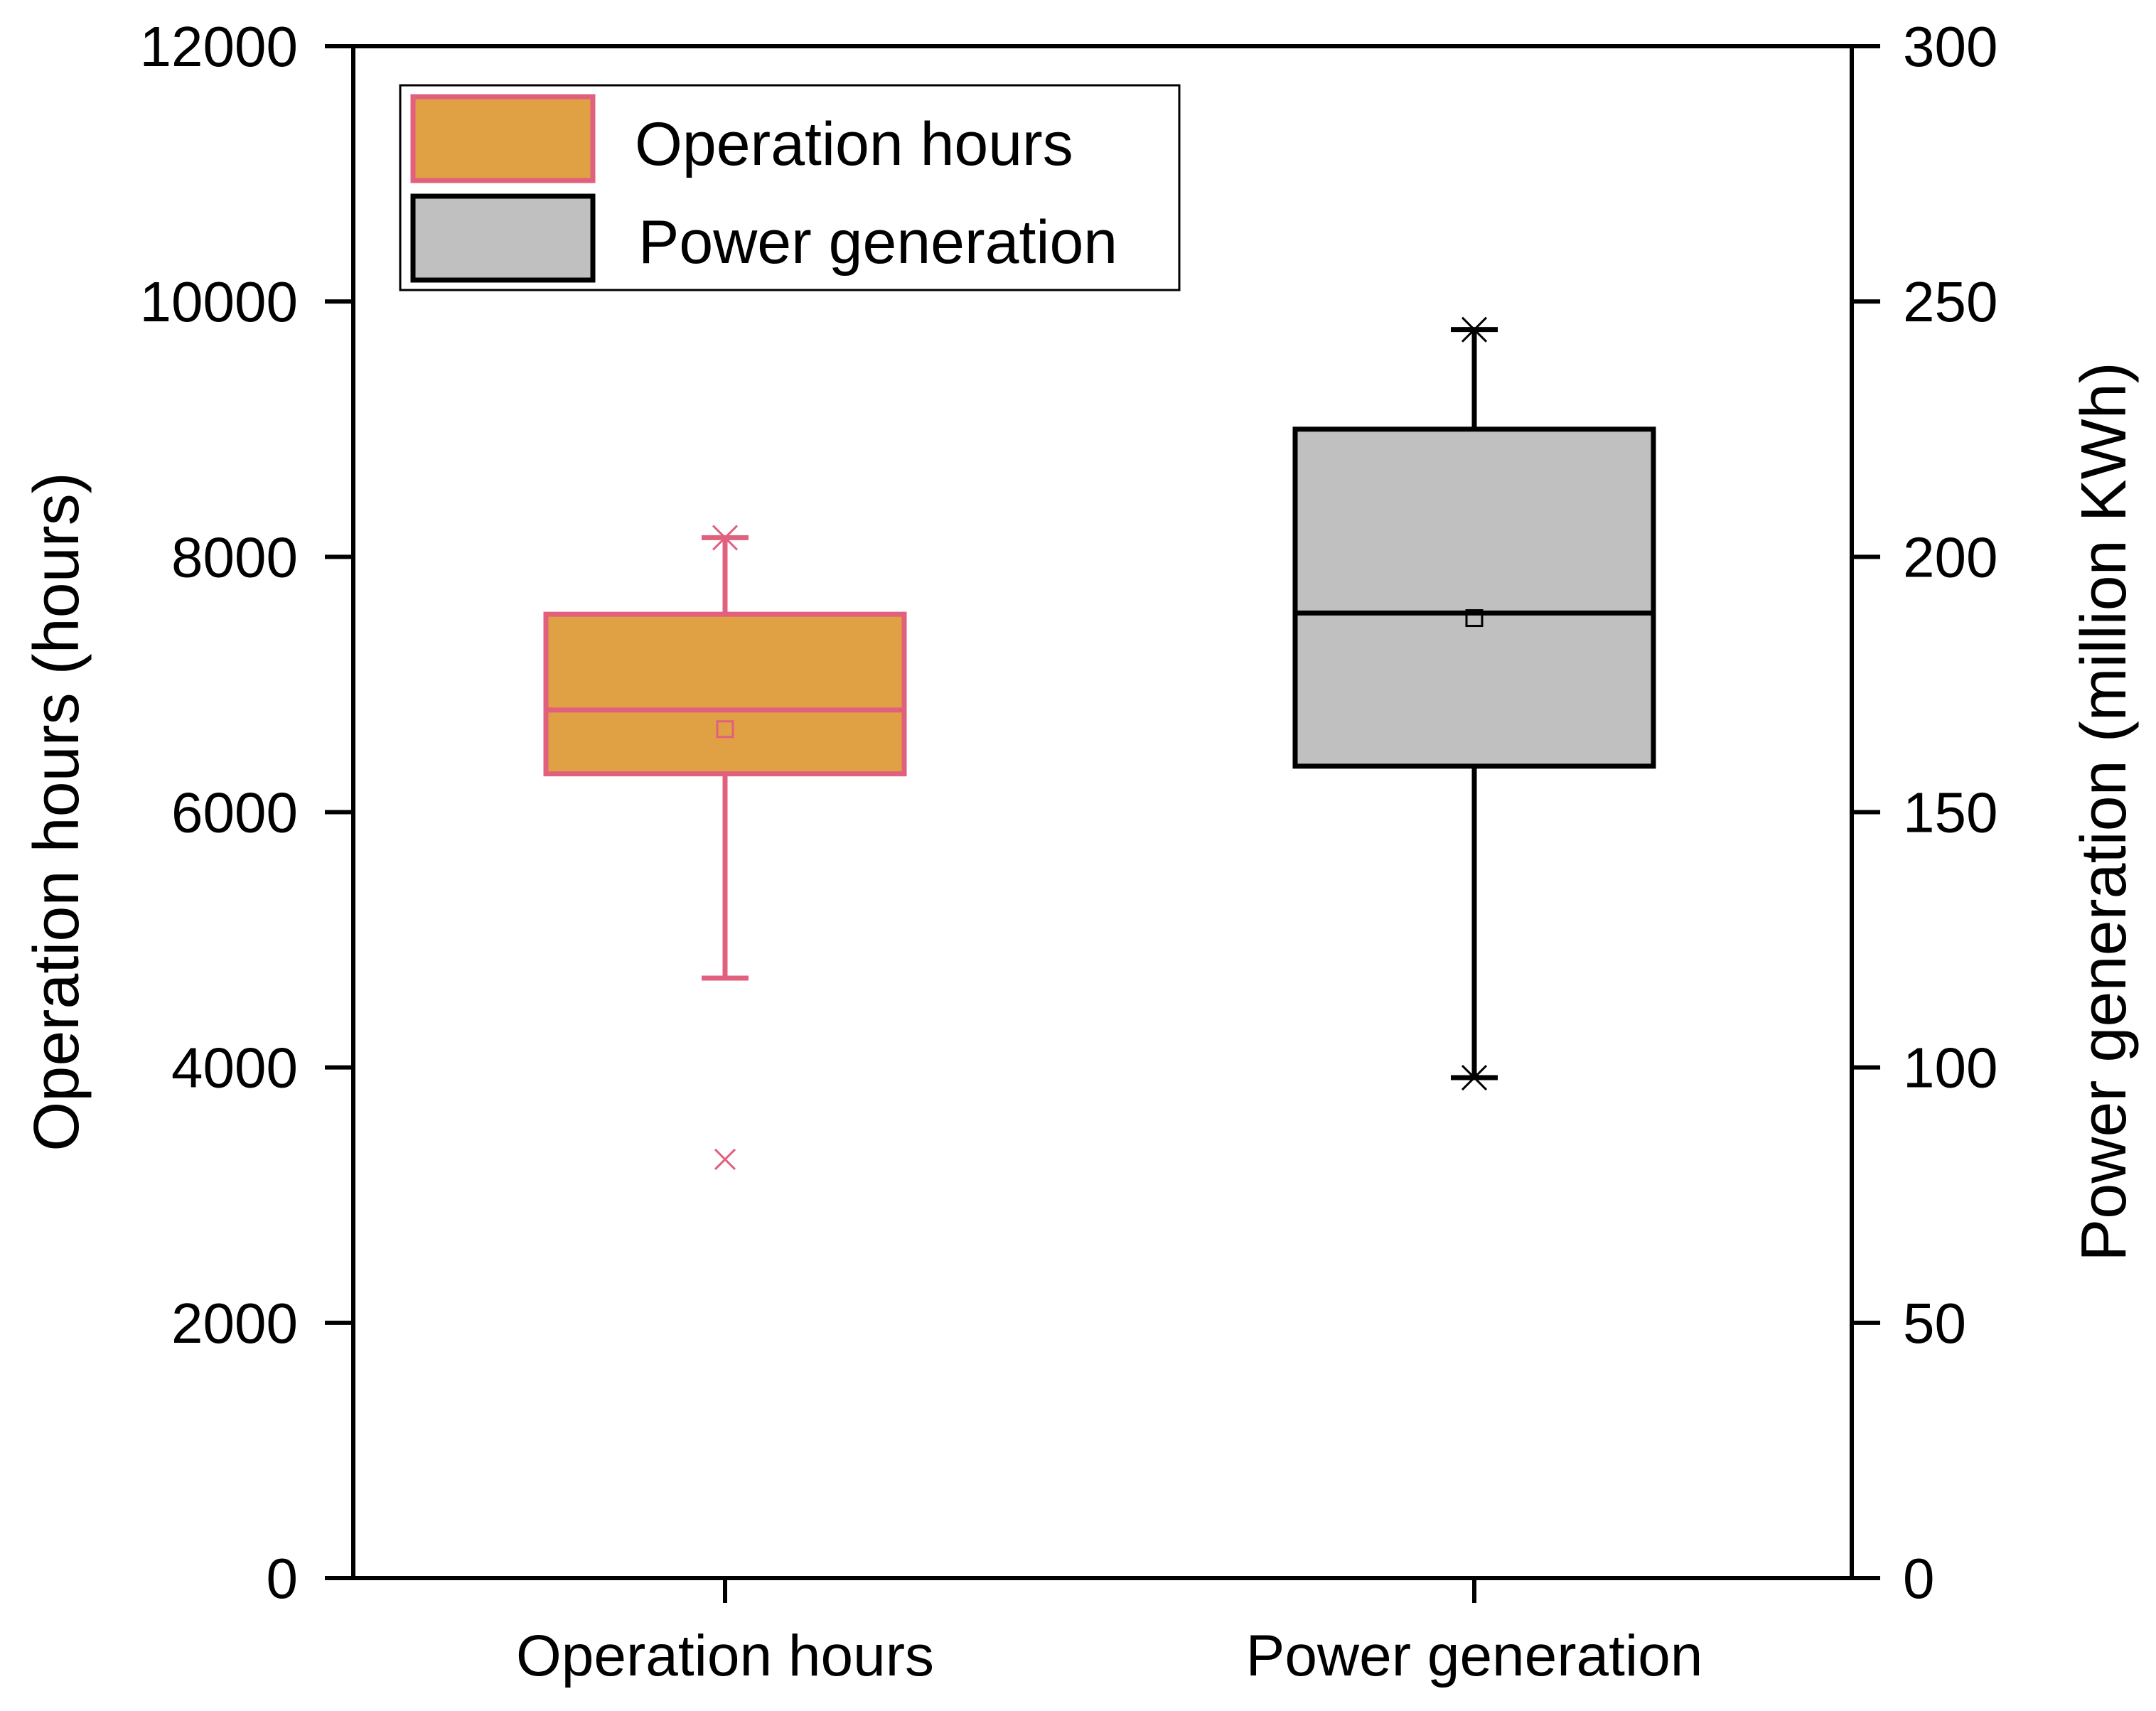 The image size is (2156, 1711). I want to click on box-operation-hours, so click(725, 848).